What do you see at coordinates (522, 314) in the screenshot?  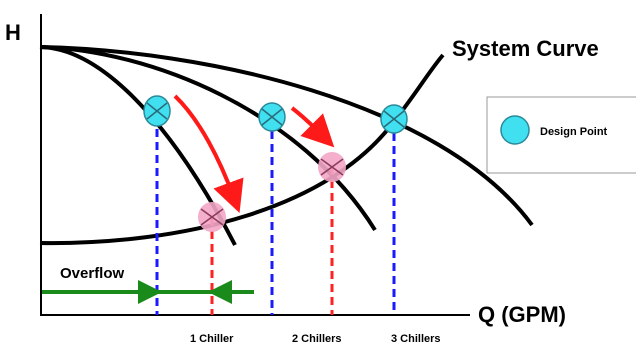 I see `x-axis-label: Q (GPM)` at bounding box center [522, 314].